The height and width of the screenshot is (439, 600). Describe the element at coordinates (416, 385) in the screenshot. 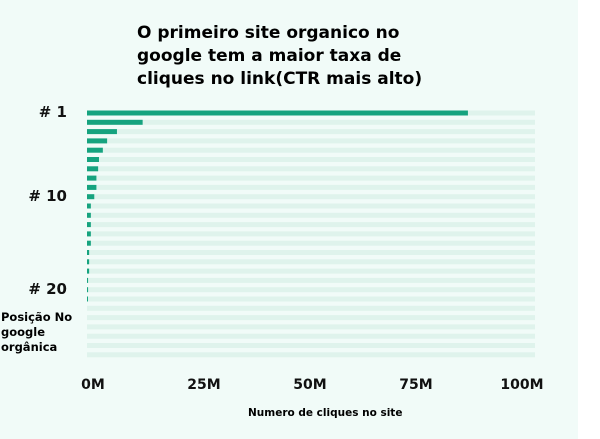

I see `x-tick-label: 75M` at that location.